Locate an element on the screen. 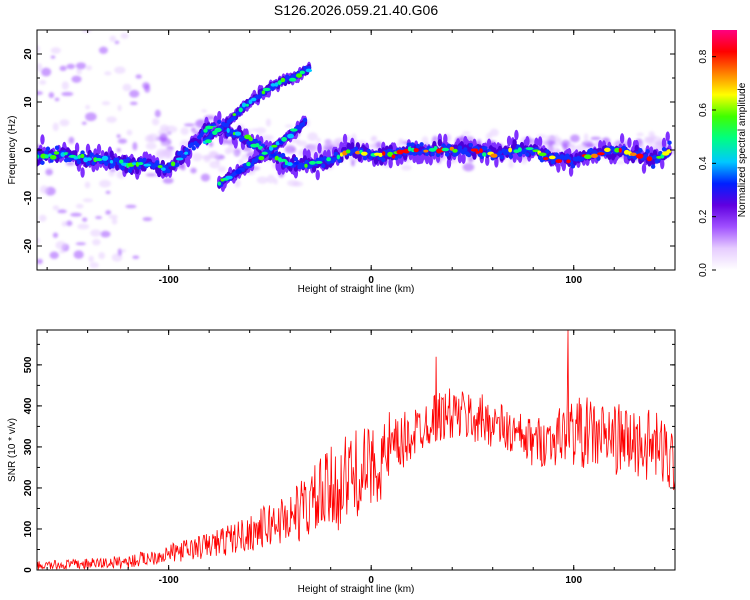  x-tick-label: 100 is located at coordinates (573, 580).